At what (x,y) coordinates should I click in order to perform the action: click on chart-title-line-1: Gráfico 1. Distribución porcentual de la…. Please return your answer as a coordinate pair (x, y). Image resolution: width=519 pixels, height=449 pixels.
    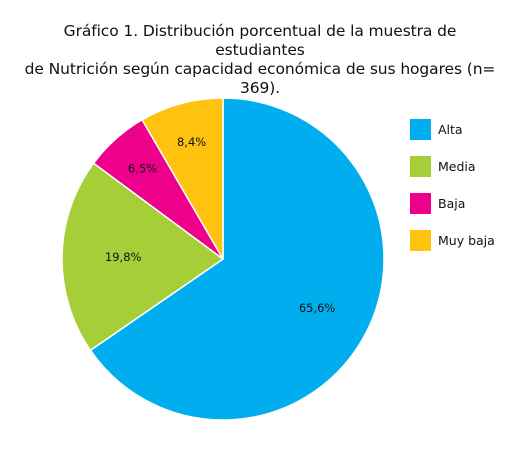
    Looking at the image, I should click on (260, 40).